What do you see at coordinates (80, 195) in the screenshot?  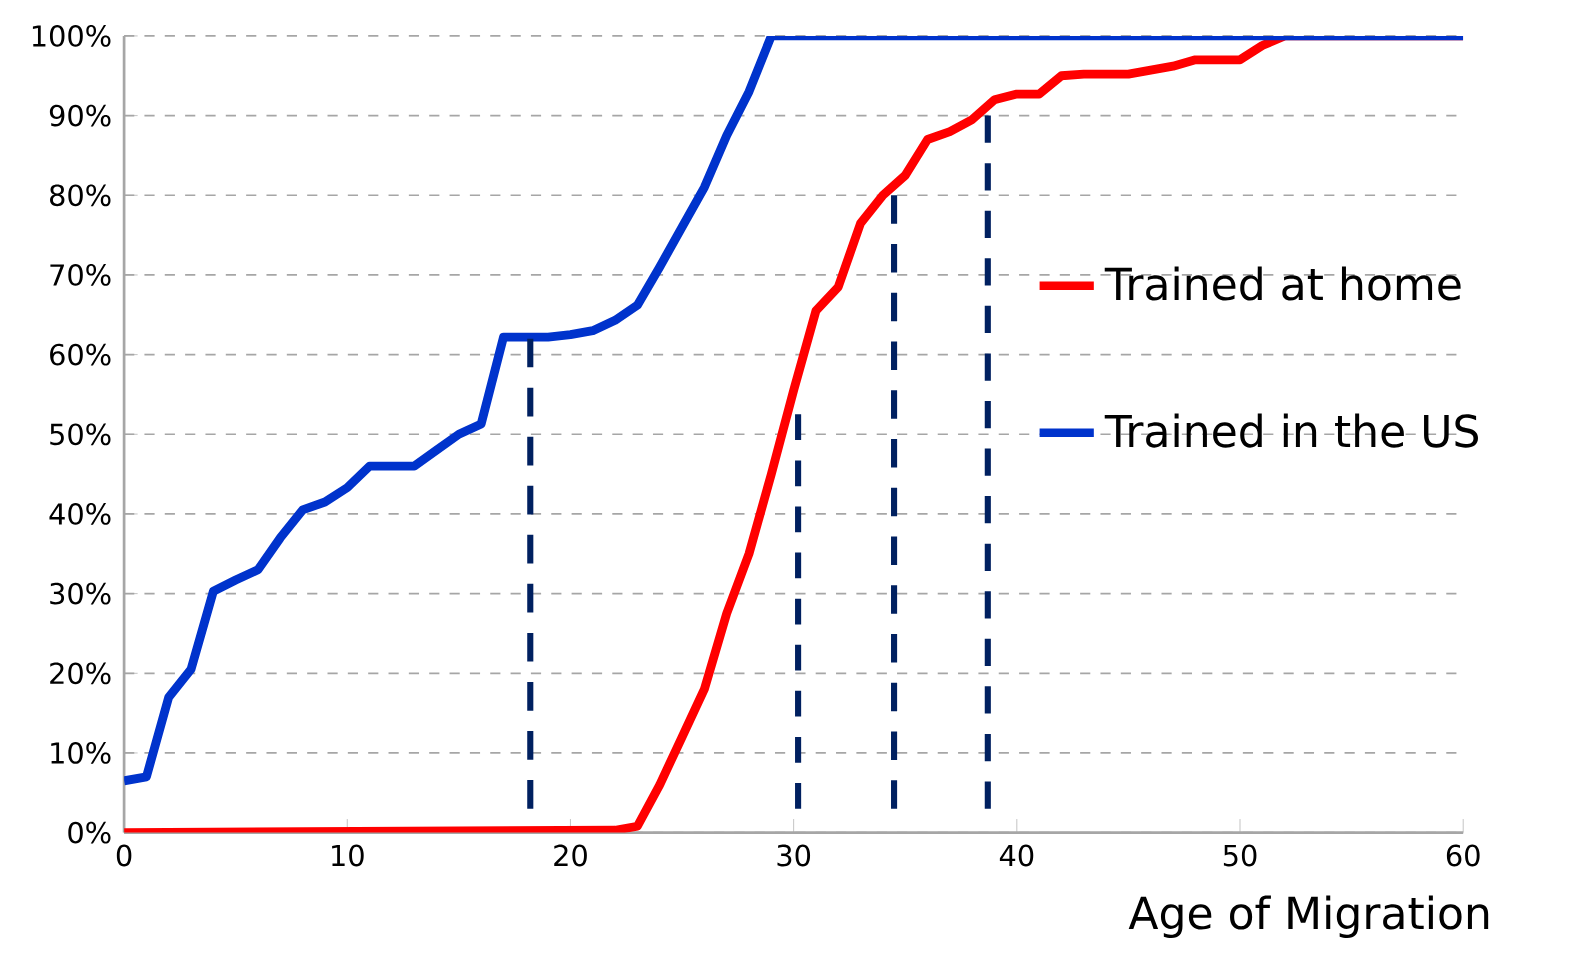 I see `y-tick-label: 80%` at bounding box center [80, 195].